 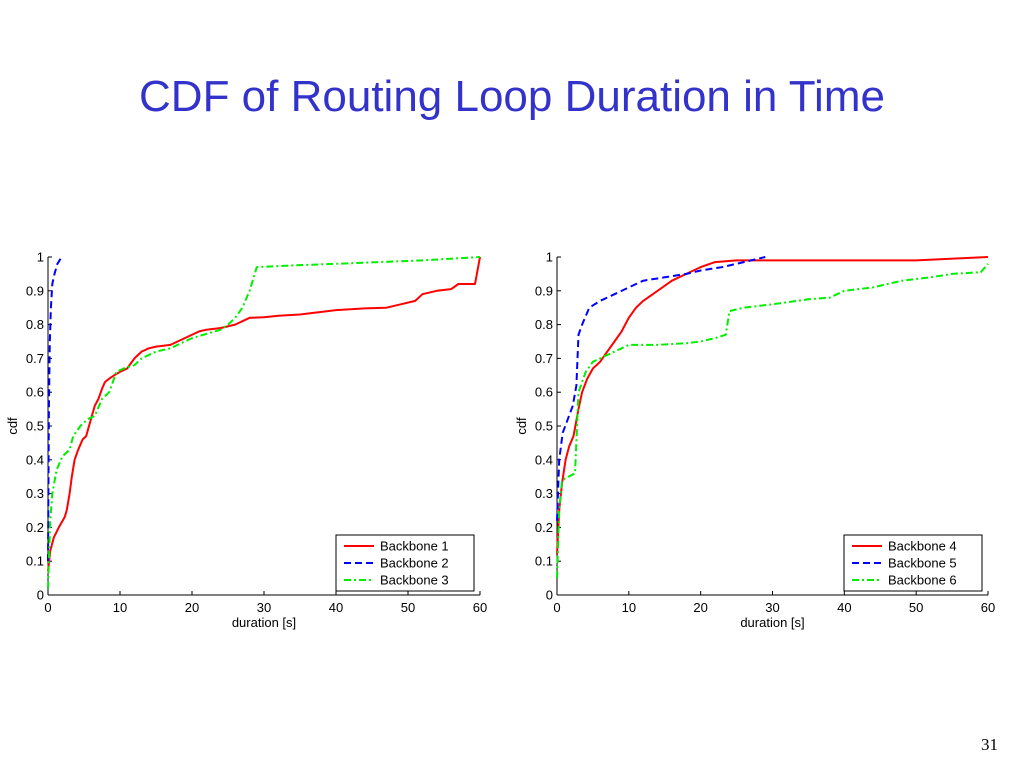 I want to click on legend: Backbone 4 Backbone 5 Backbone 6, so click(x=913, y=563).